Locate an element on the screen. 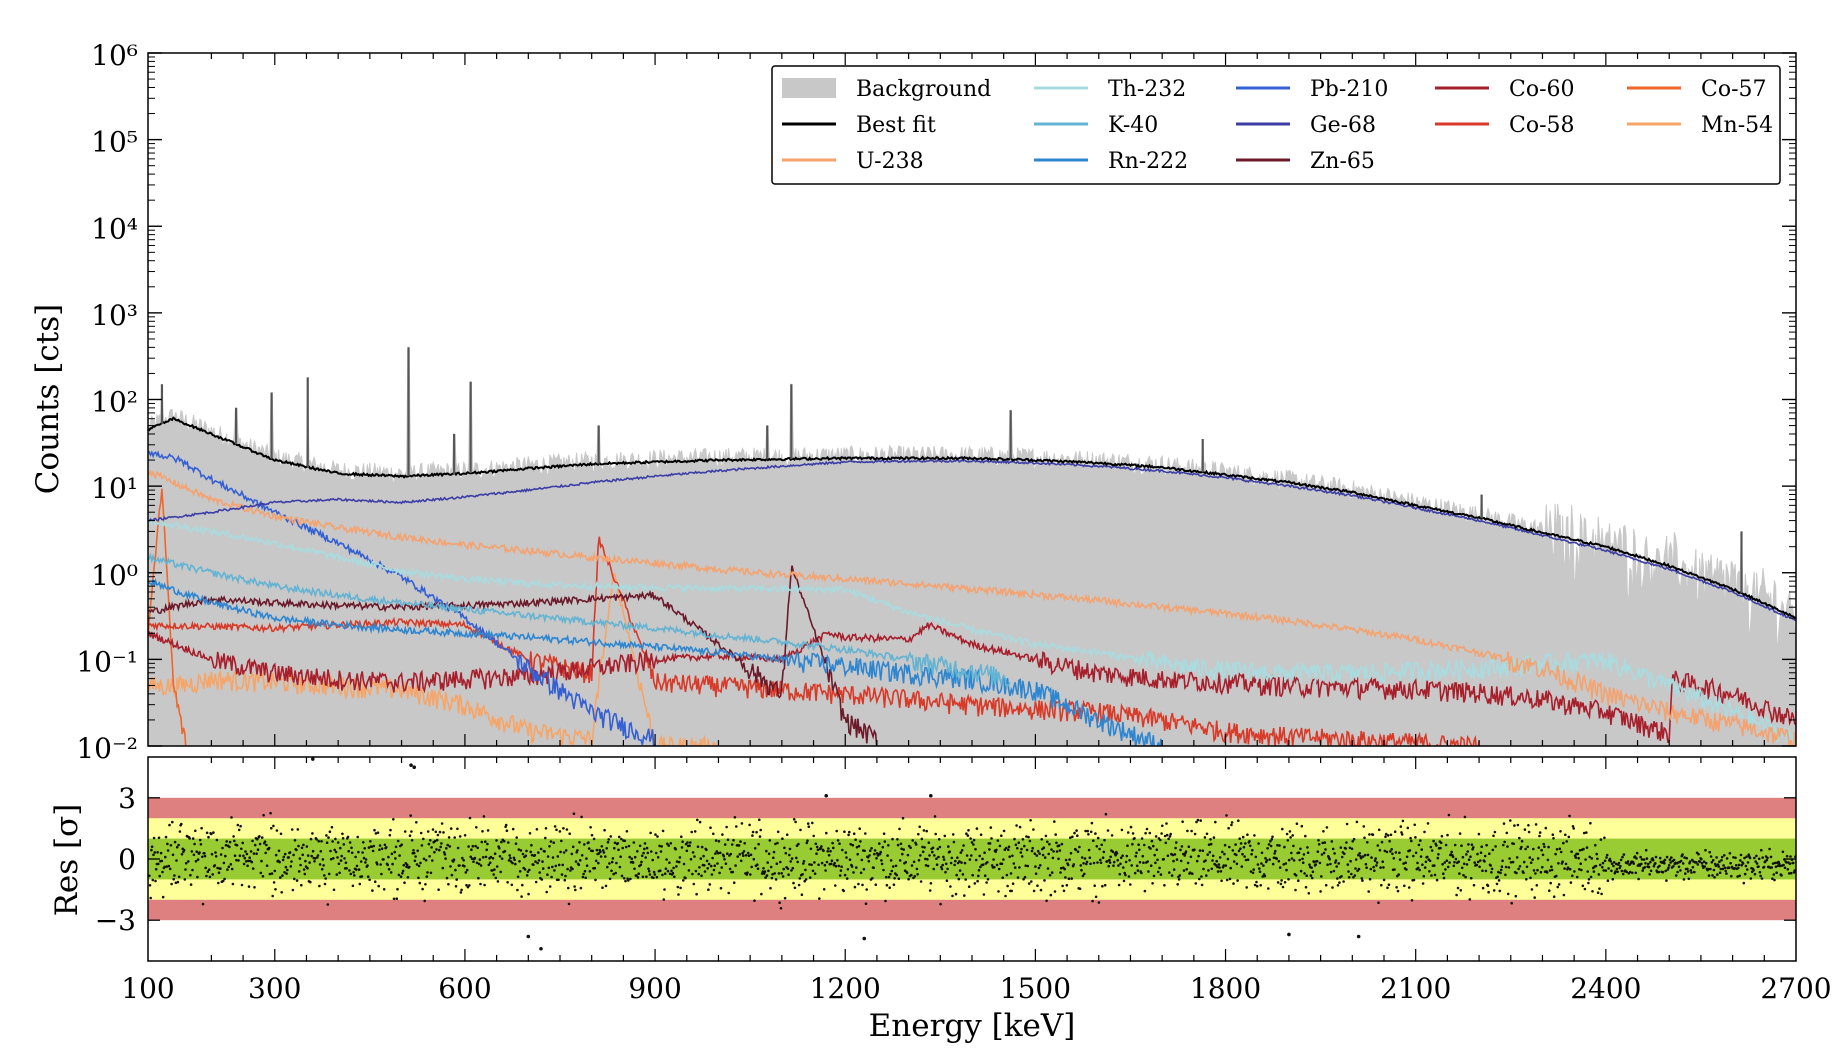  legend-item-best-fit: Best fit is located at coordinates (859, 125).